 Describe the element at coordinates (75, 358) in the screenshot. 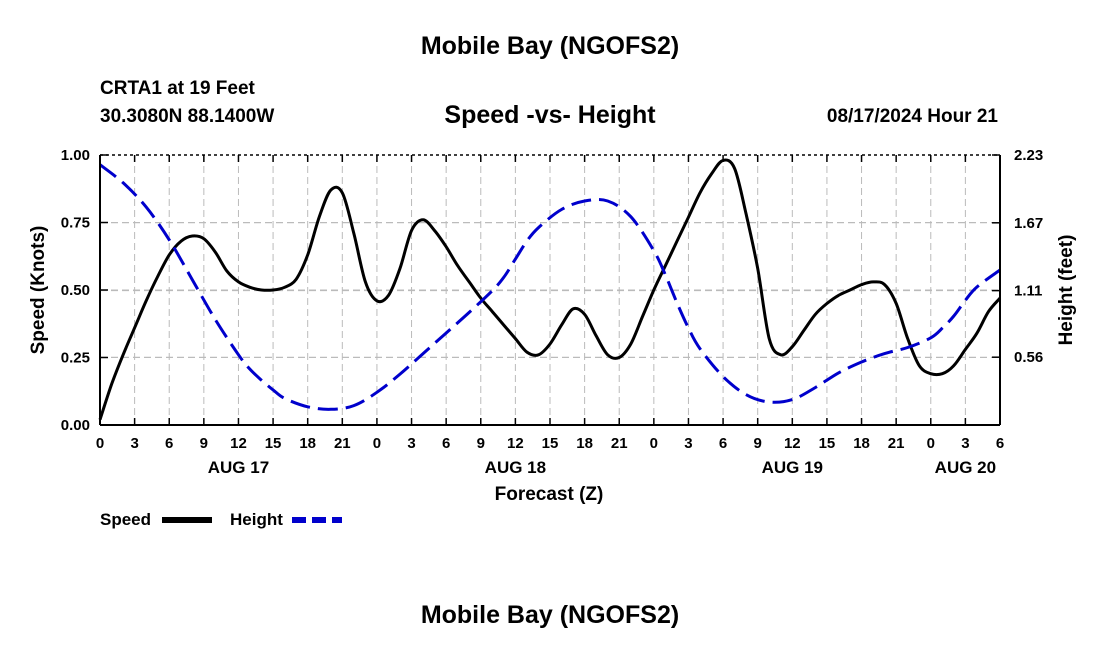

I see `y-tick-label: 0.25` at that location.